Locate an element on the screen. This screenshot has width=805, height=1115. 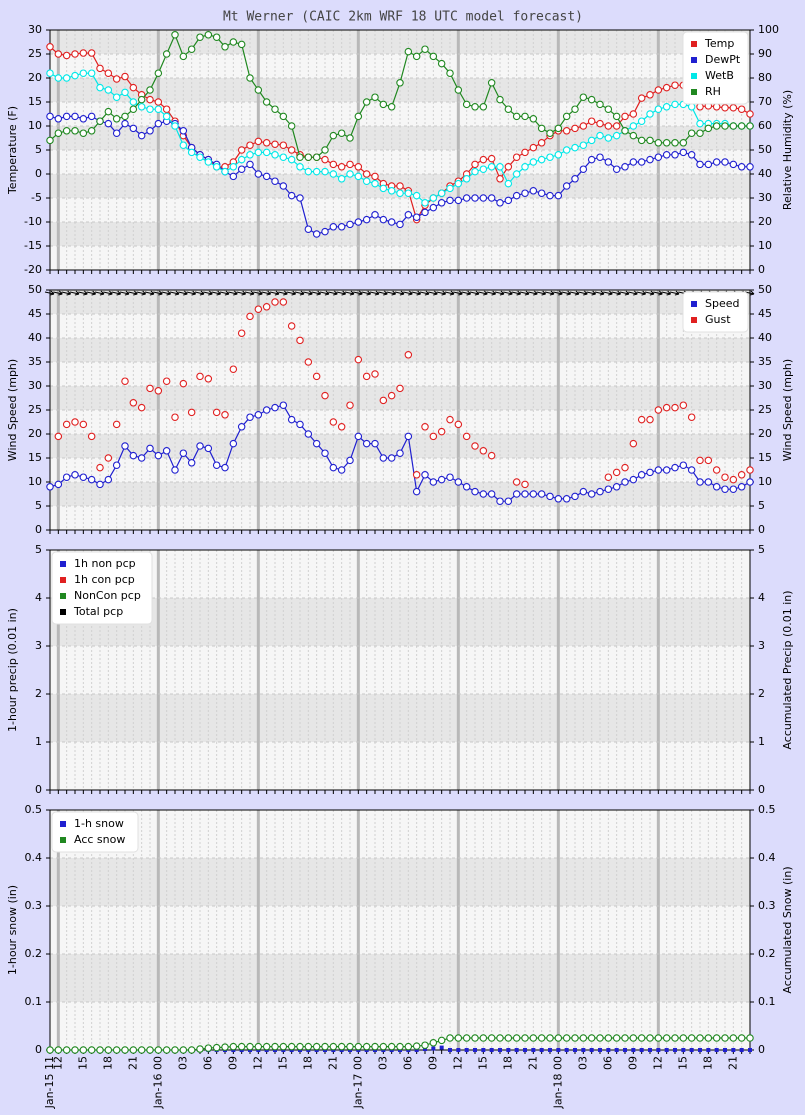
y2-tick-label: 40 is located at coordinates (765, 173).